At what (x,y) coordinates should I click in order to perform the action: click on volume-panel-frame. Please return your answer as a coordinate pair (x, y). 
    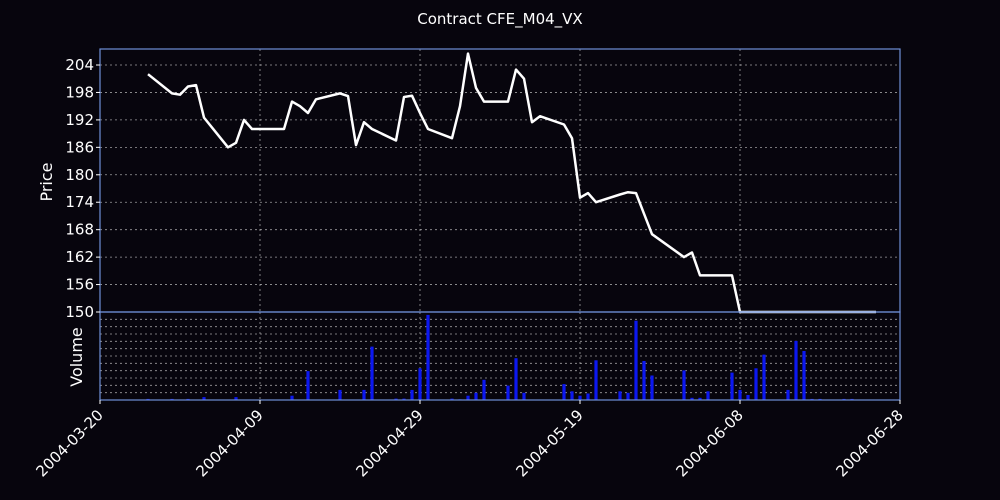
    Looking at the image, I should click on (500, 356).